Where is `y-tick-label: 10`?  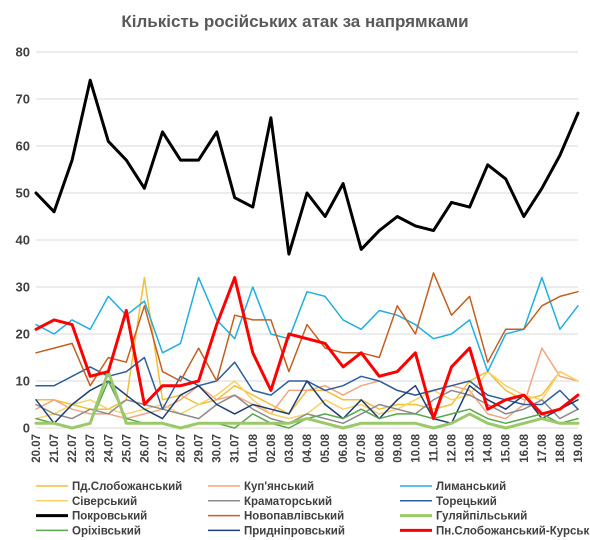 y-tick-label: 10 is located at coordinates (23, 381).